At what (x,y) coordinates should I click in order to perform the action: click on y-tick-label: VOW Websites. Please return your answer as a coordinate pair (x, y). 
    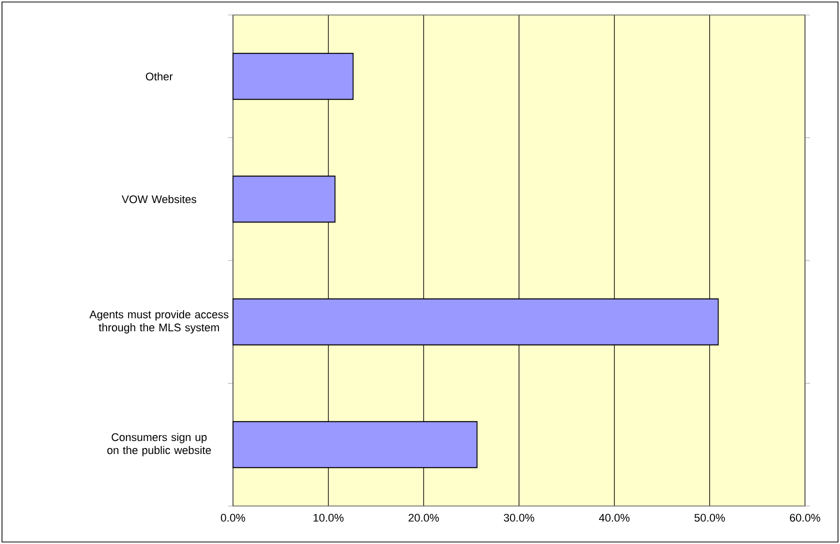
    Looking at the image, I should click on (159, 199).